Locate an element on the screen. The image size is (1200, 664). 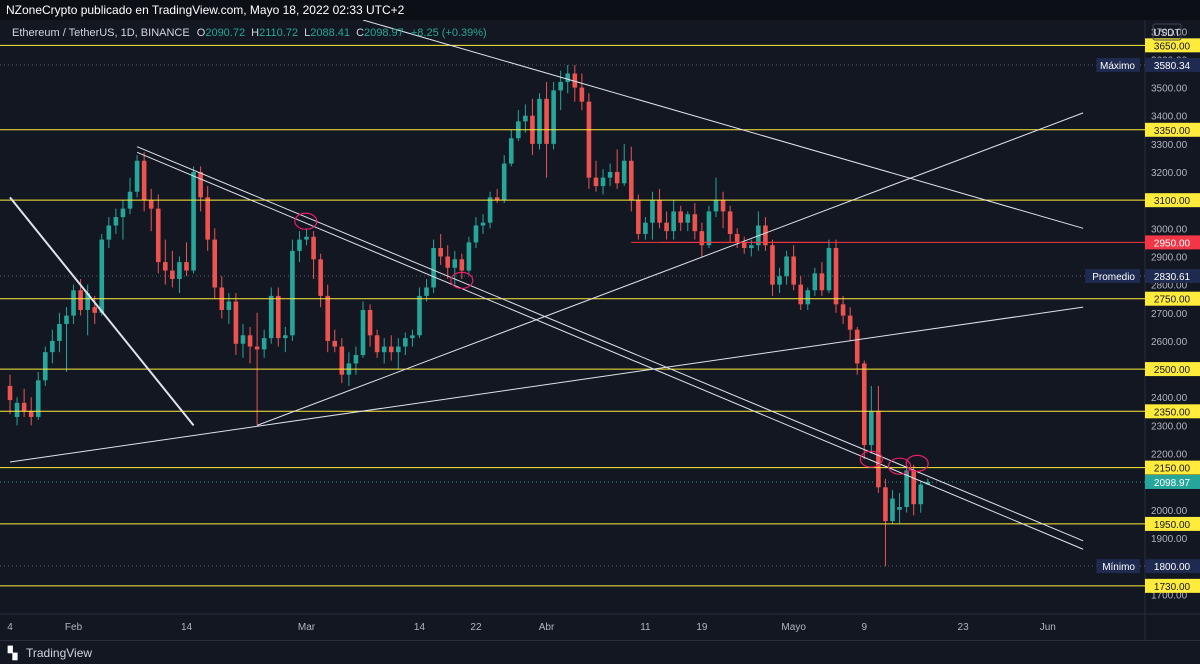
marker-name-box is located at coordinates (1112, 276).